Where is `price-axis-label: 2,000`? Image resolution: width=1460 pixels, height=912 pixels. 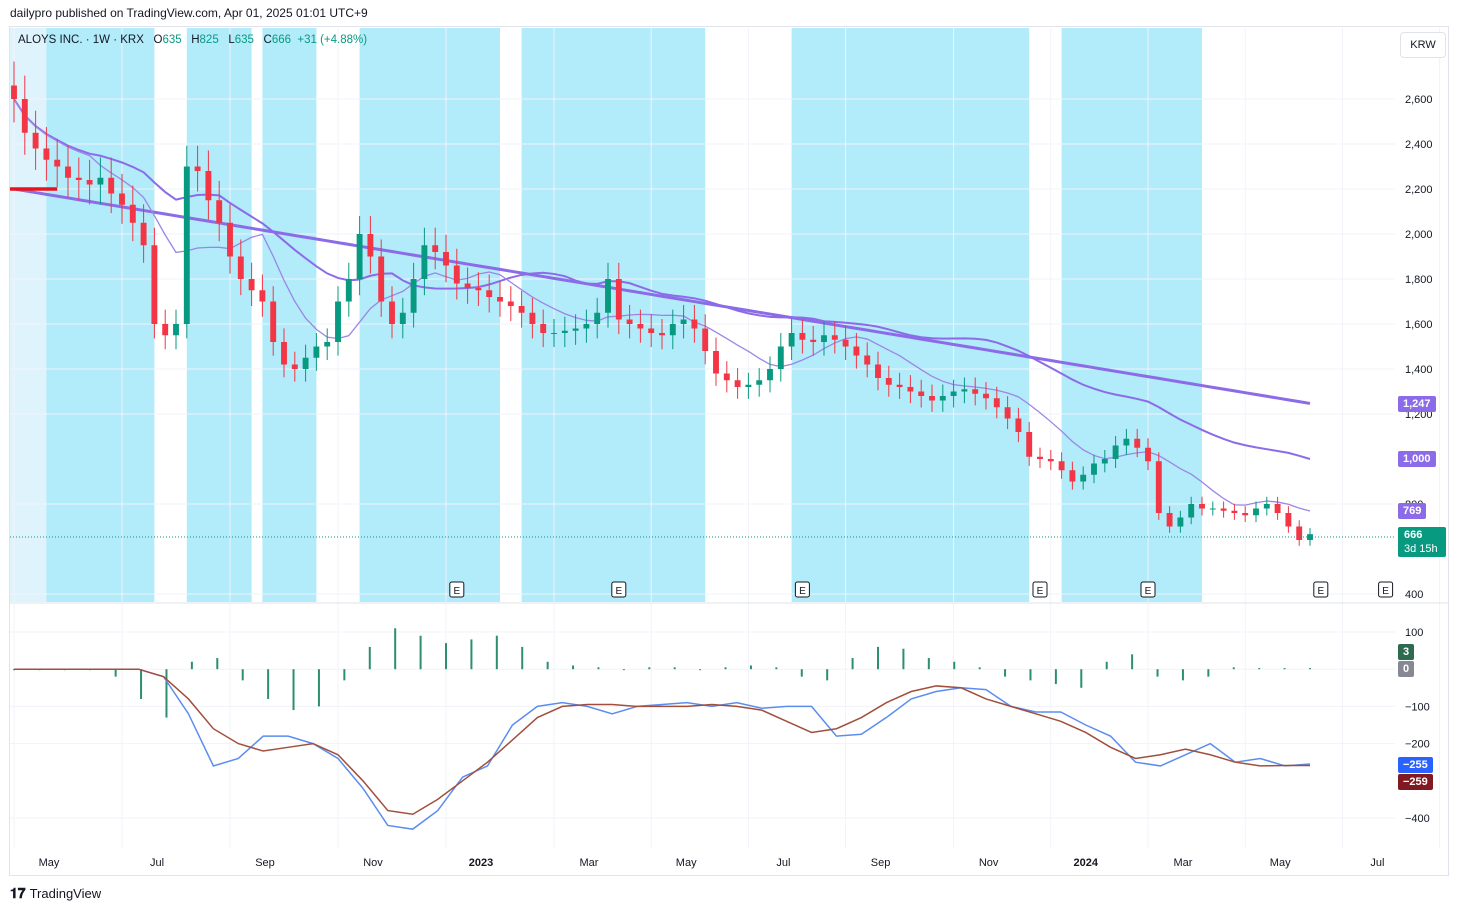 price-axis-label: 2,000 is located at coordinates (1419, 235).